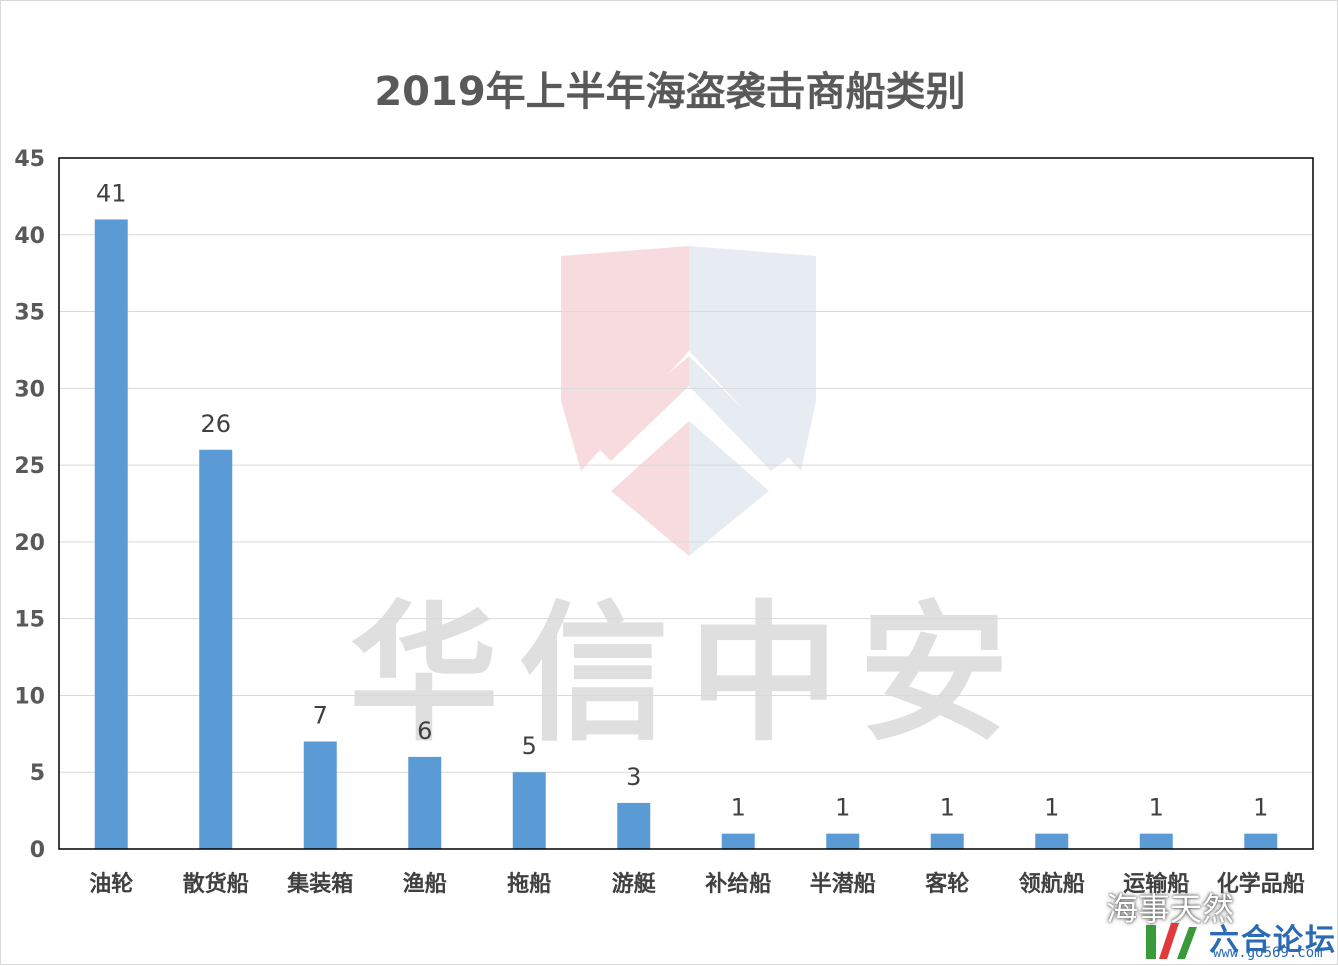 This screenshot has height=966, width=1338. I want to click on y-tick-label: 15, so click(29, 620).